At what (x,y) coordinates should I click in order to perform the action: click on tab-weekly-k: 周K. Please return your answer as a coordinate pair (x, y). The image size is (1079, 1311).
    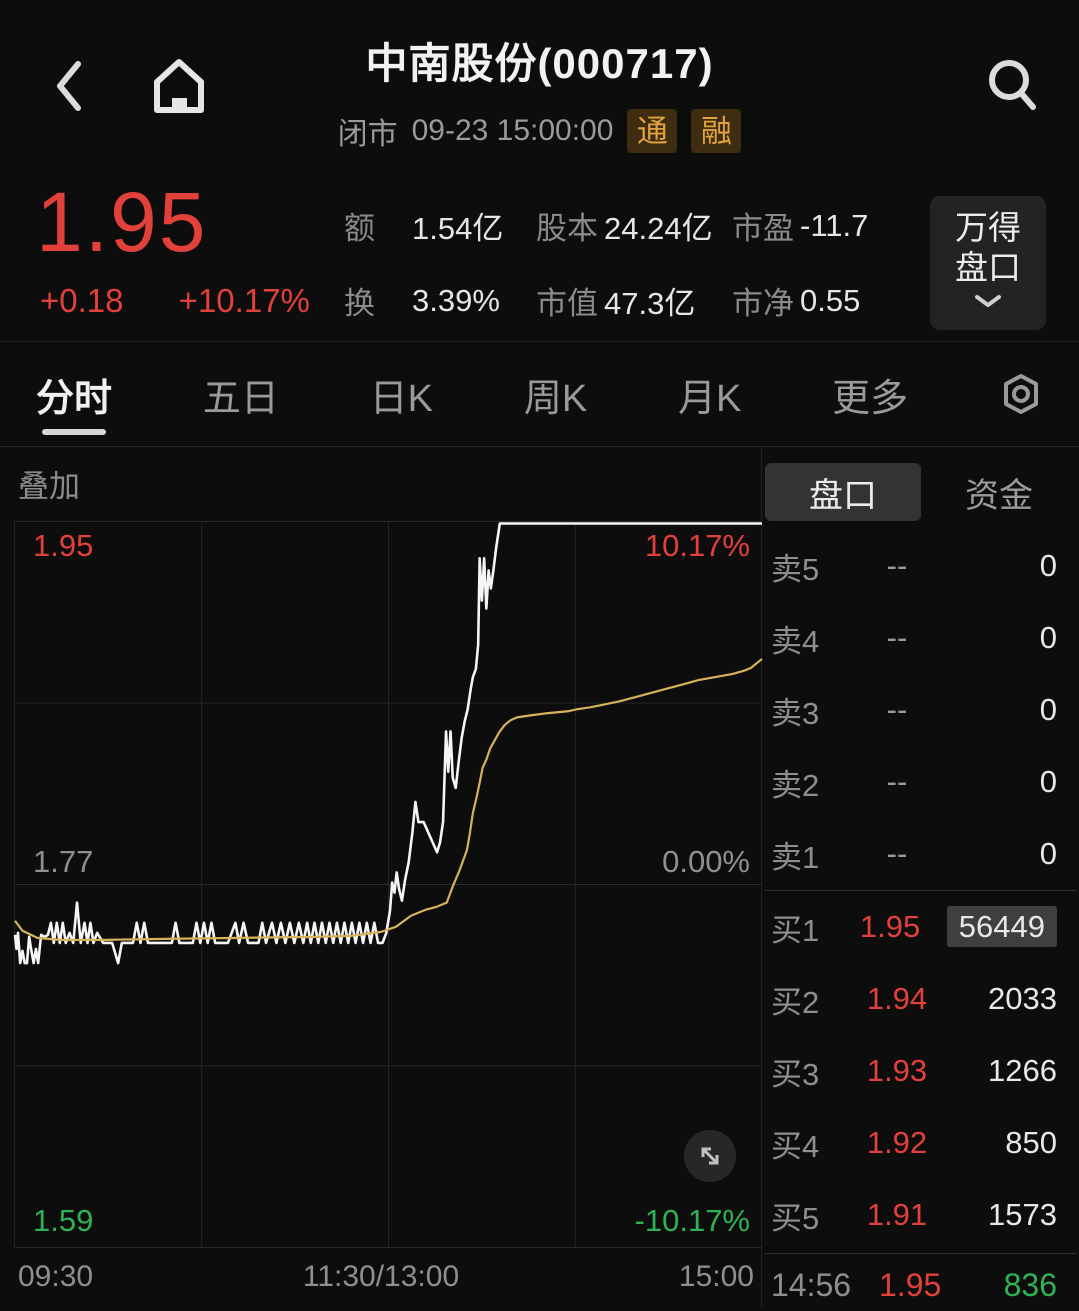
    Looking at the image, I should click on (555, 398).